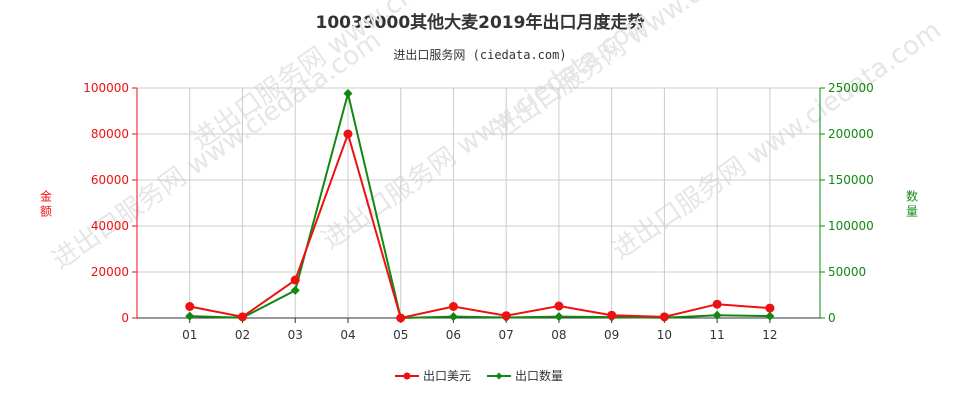 The image size is (960, 400). I want to click on left-axis-tick-label: 60000, so click(110, 180).